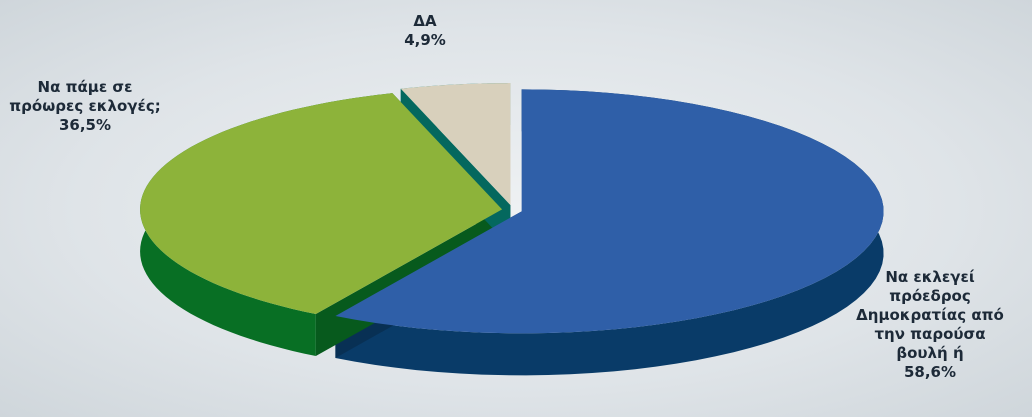 The width and height of the screenshot is (1032, 417). I want to click on slice-label: ΔΑ 4,9%, so click(425, 31).